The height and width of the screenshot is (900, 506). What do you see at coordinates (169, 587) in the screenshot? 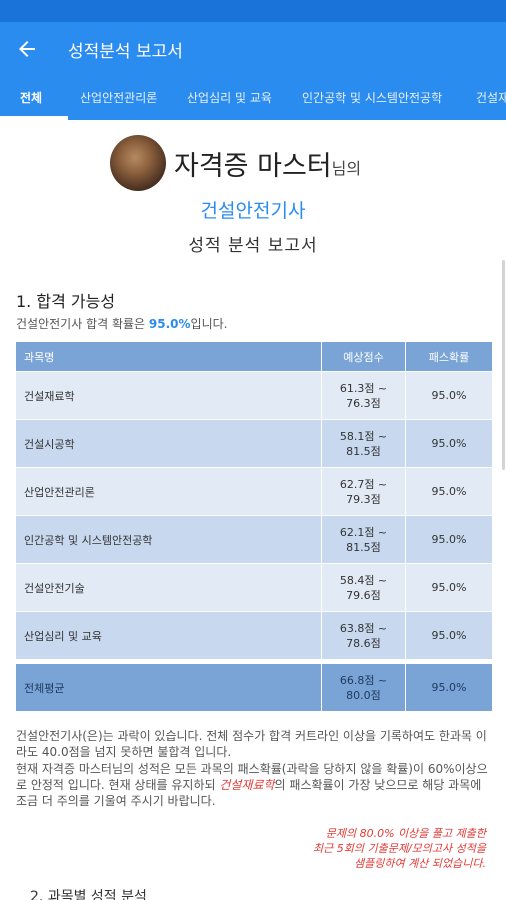
I see `subject-cell: 건설안전기술` at bounding box center [169, 587].